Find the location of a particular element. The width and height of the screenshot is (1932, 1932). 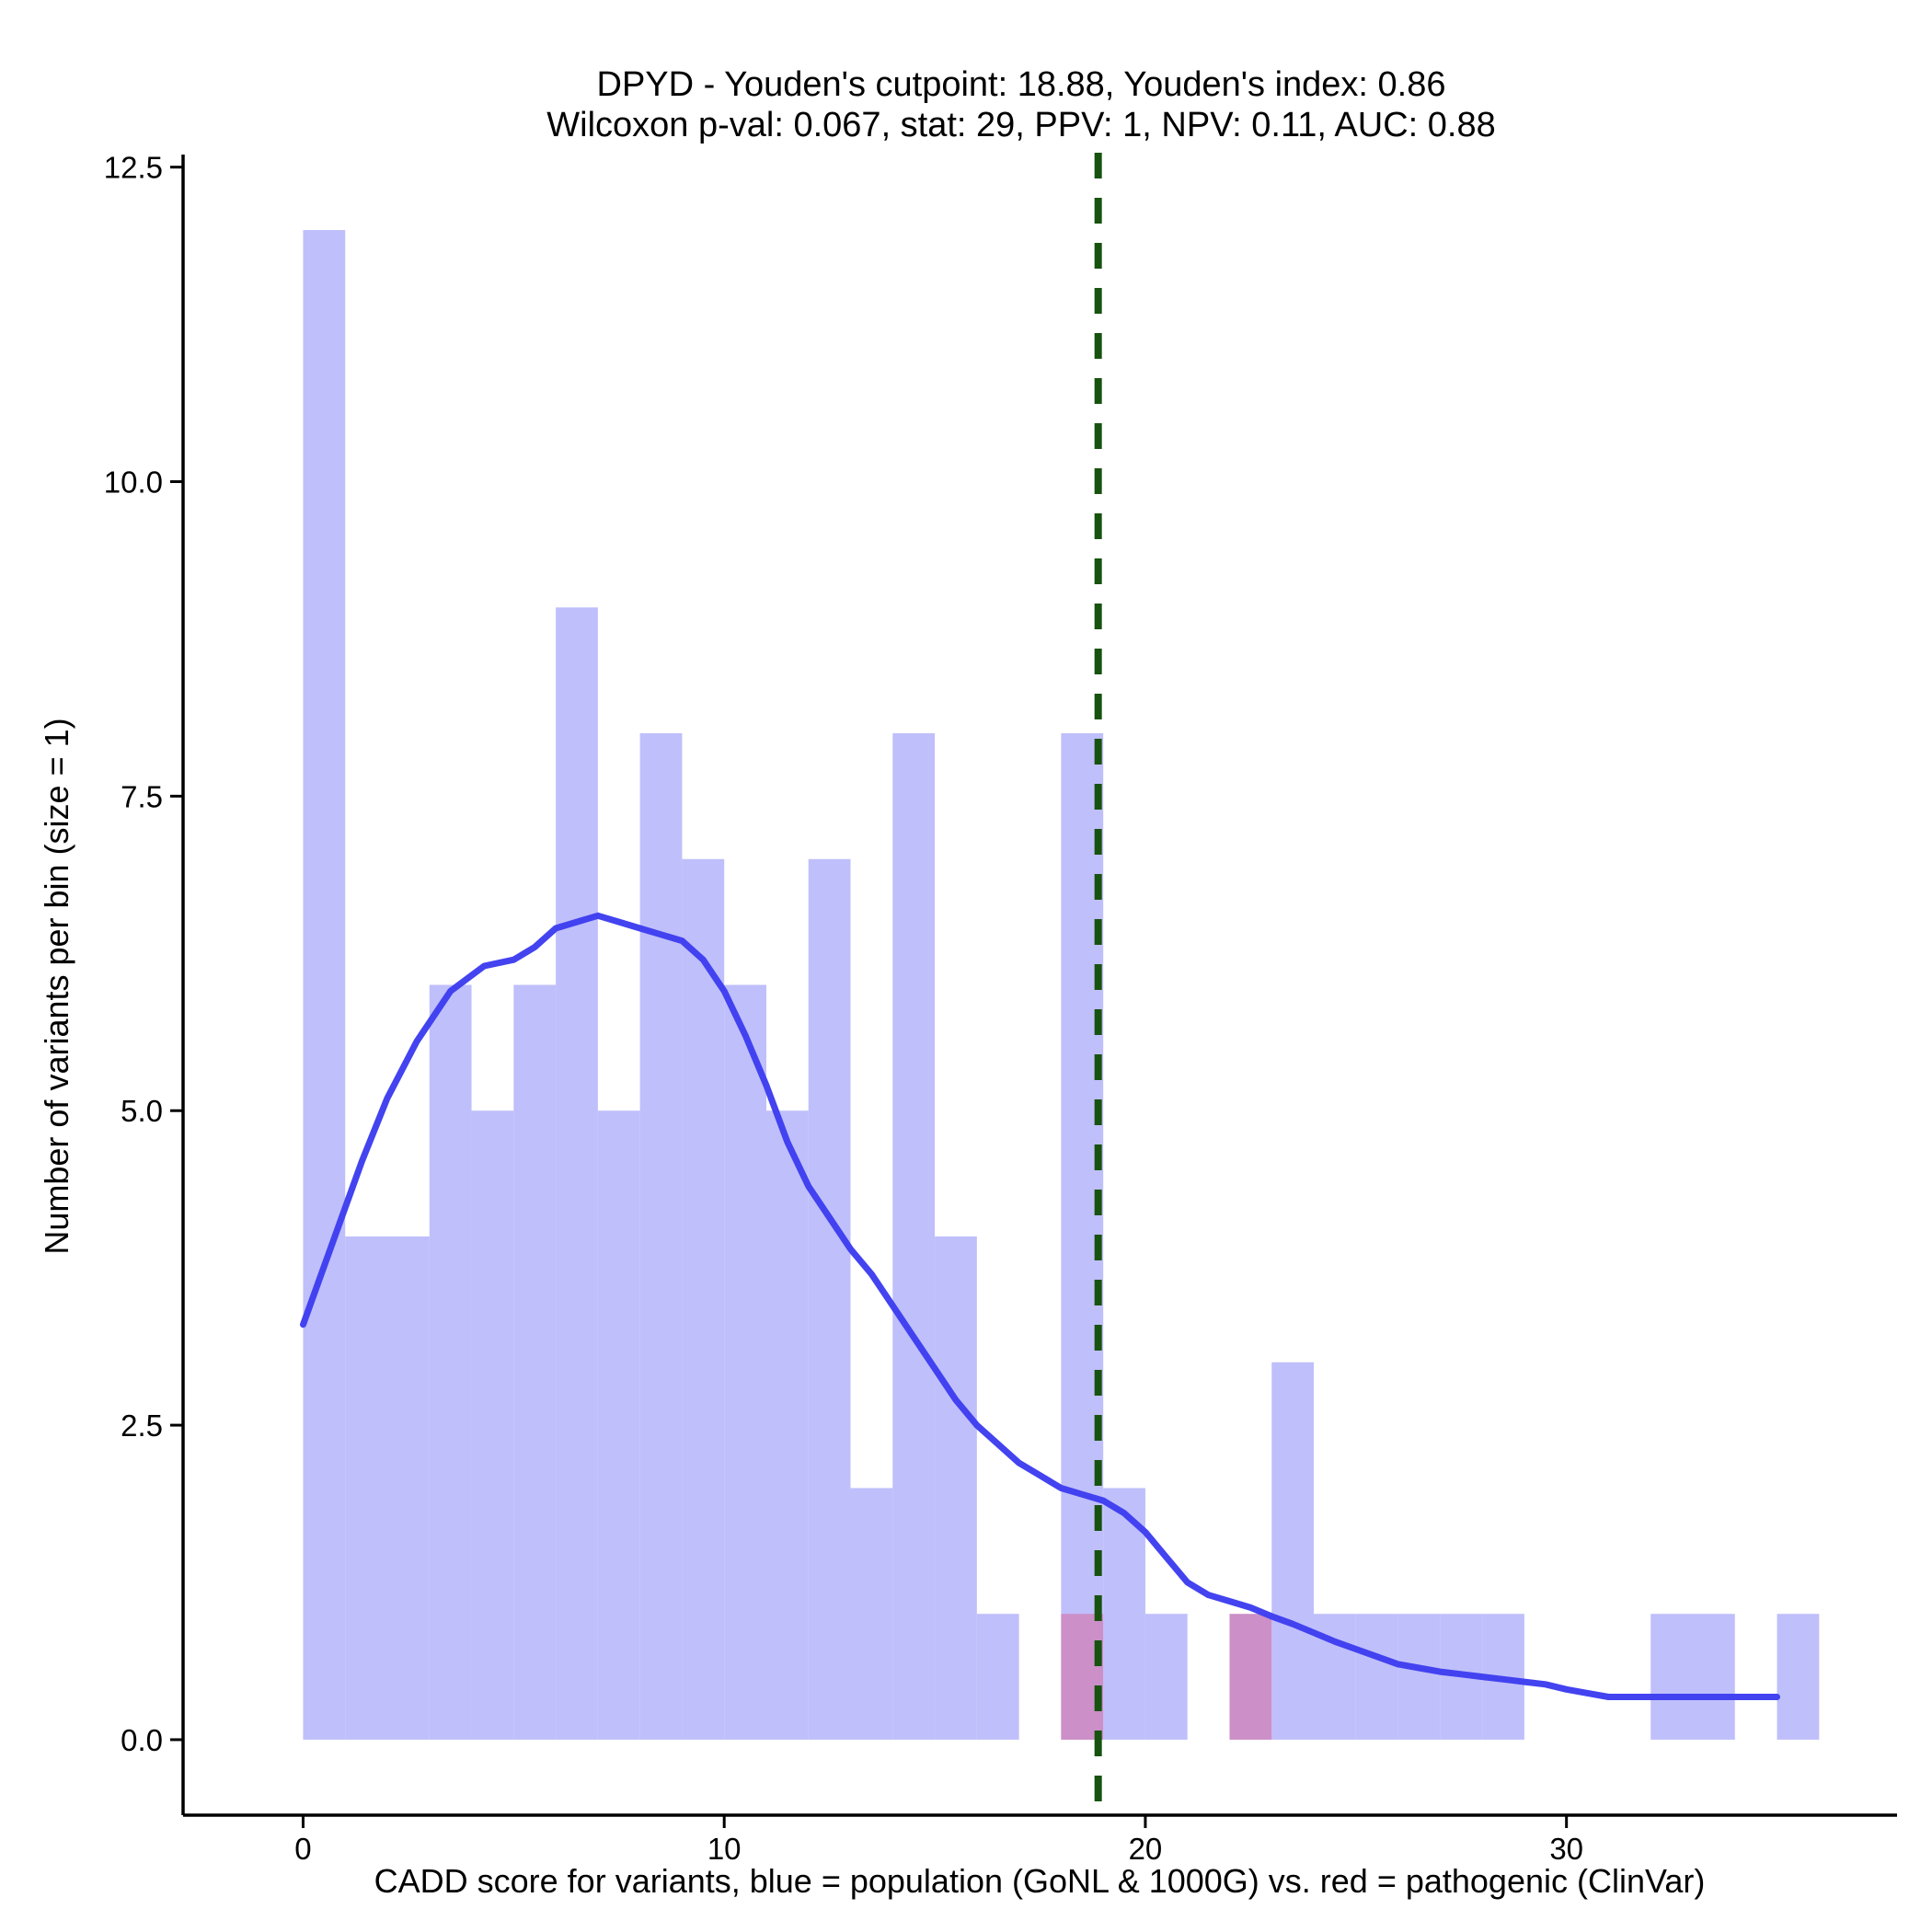

x-ticks: 0 10 20 30 is located at coordinates (938, 1840).